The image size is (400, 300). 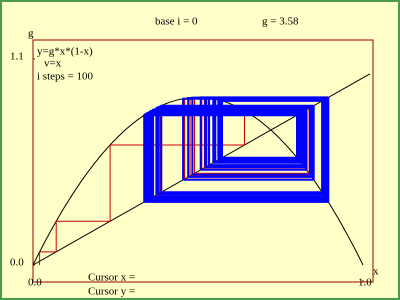 What do you see at coordinates (111, 292) in the screenshot?
I see `cursor-y: Cursor y =` at bounding box center [111, 292].